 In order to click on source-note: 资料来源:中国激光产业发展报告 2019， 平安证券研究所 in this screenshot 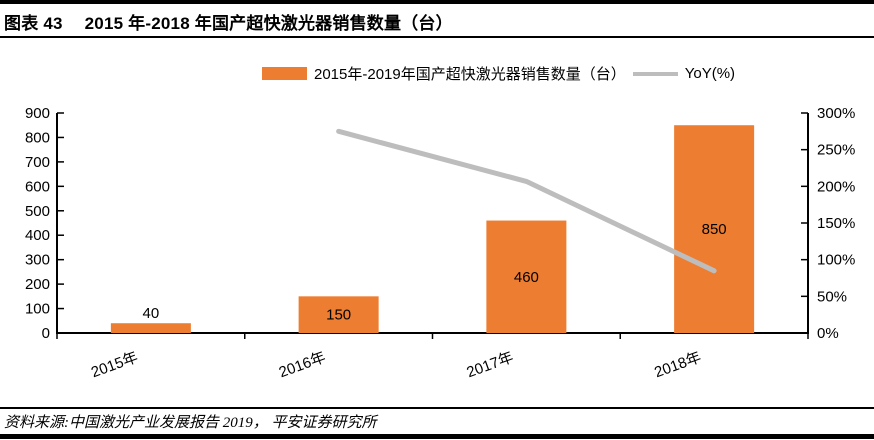, I will do `click(190, 423)`.